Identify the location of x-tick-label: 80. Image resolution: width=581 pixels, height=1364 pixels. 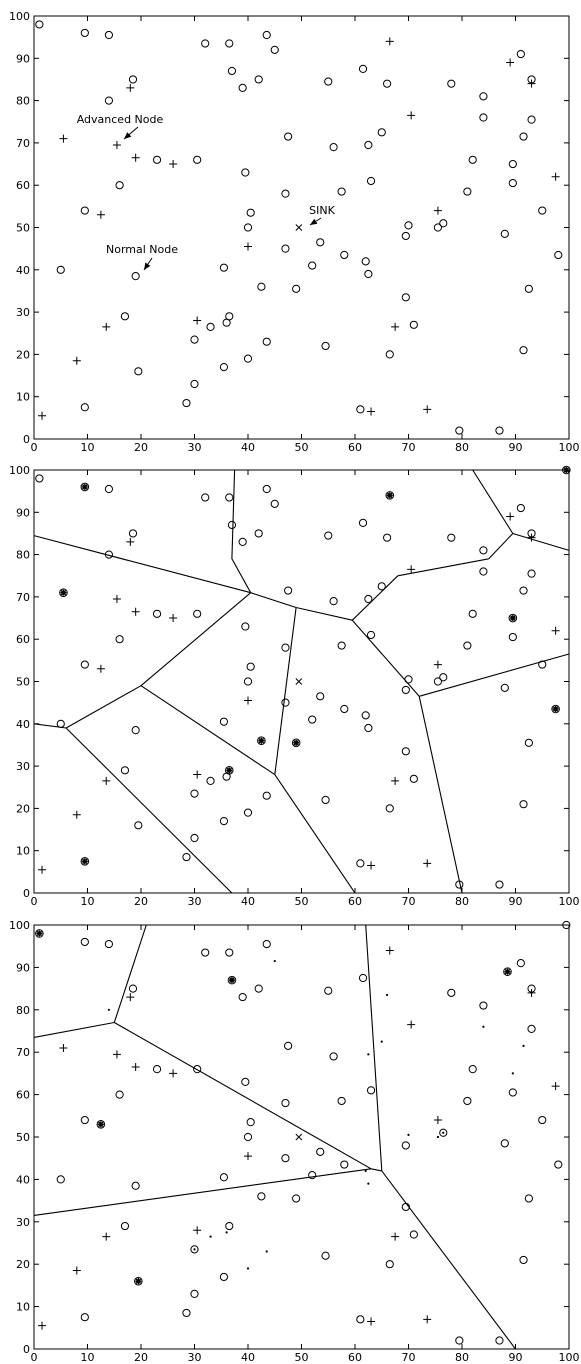
(462, 1357).